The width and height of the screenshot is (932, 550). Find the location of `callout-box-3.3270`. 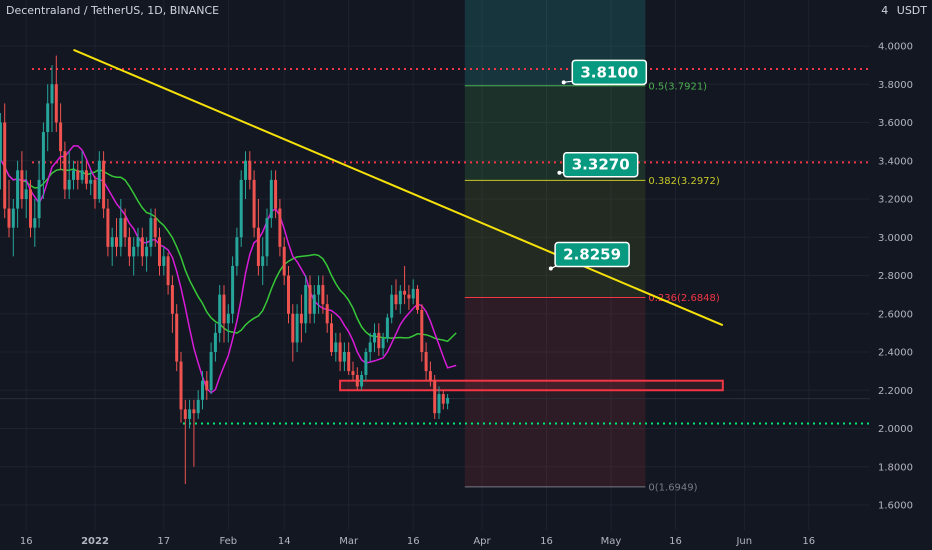

callout-box-3.3270 is located at coordinates (600, 164).